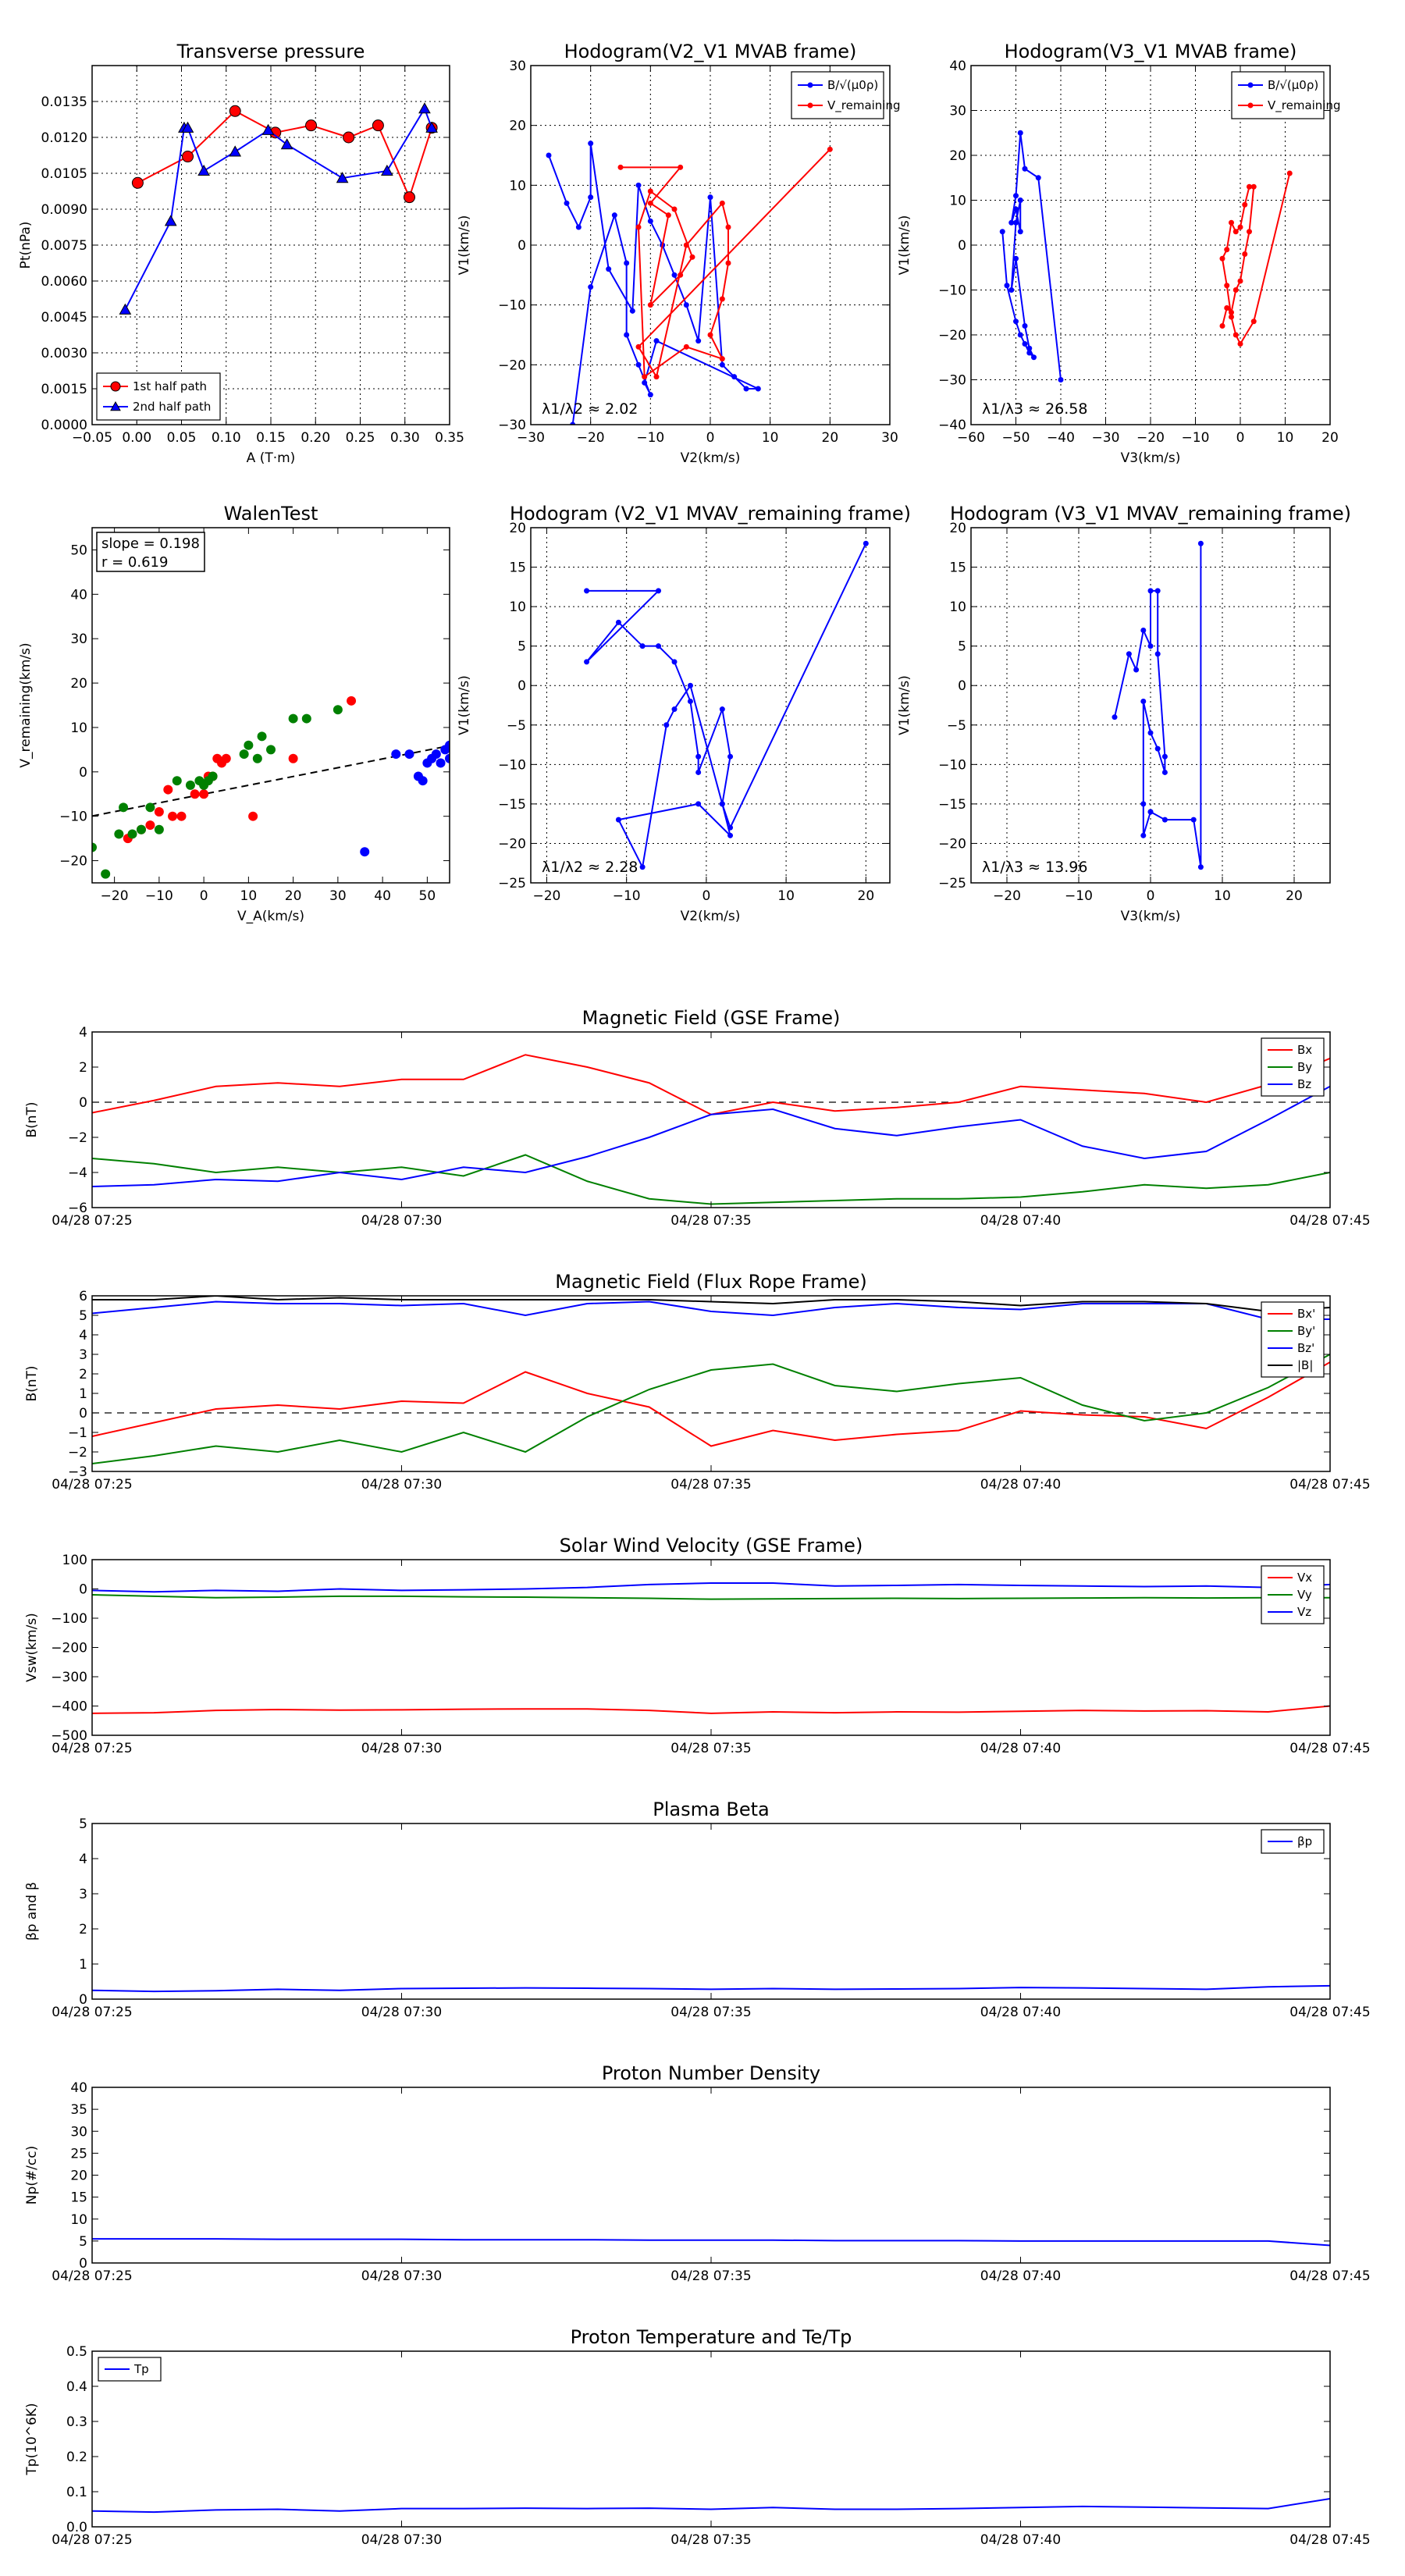 The height and width of the screenshot is (2576, 1405). What do you see at coordinates (516, 726) in the screenshot?
I see `y-tick-label: −5` at bounding box center [516, 726].